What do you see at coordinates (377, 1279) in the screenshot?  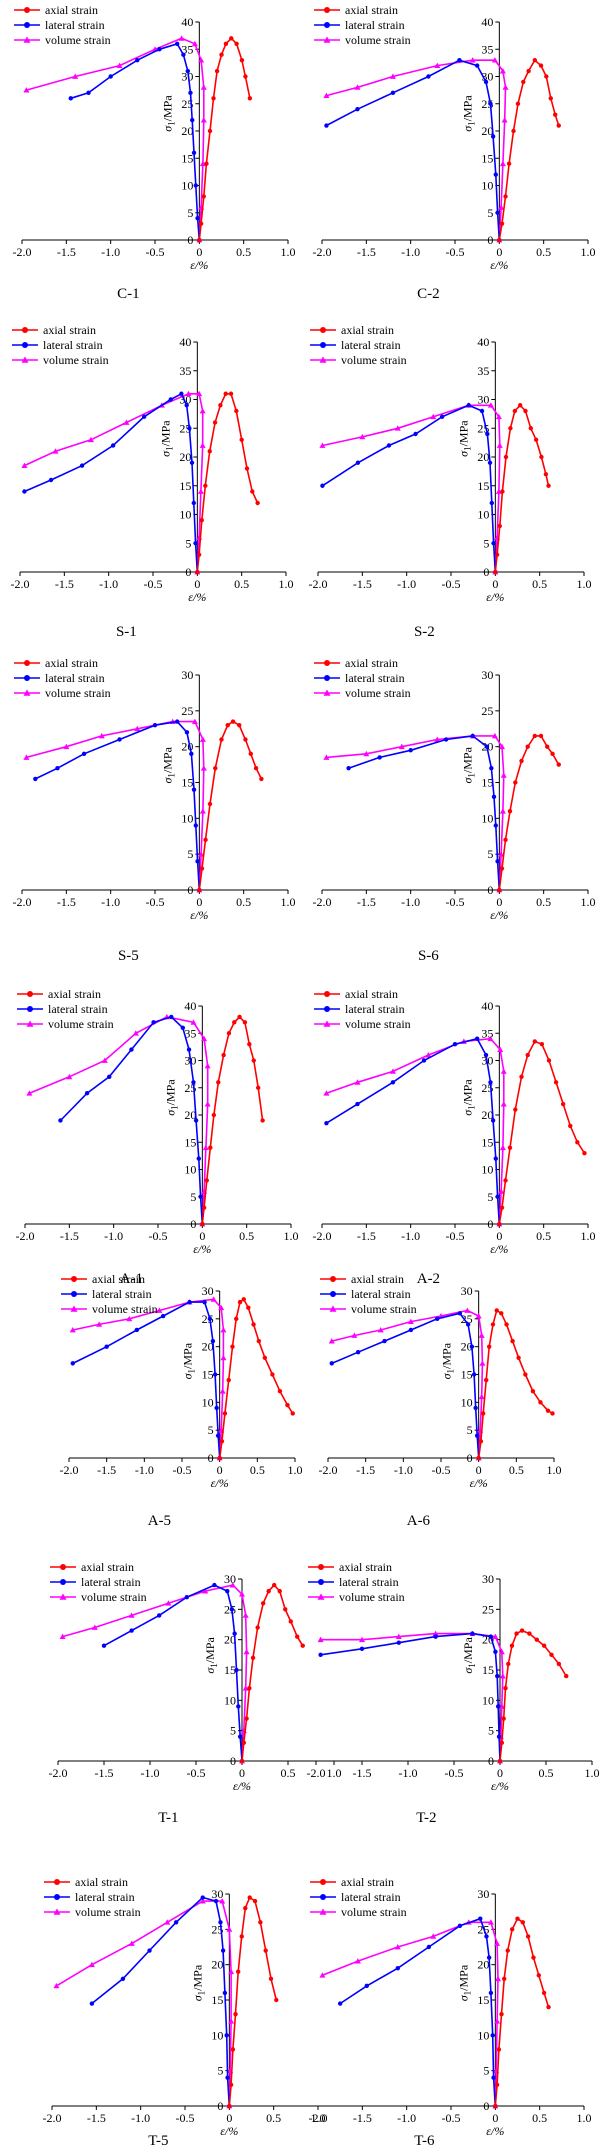 I see `legend-label: axial strain` at bounding box center [377, 1279].